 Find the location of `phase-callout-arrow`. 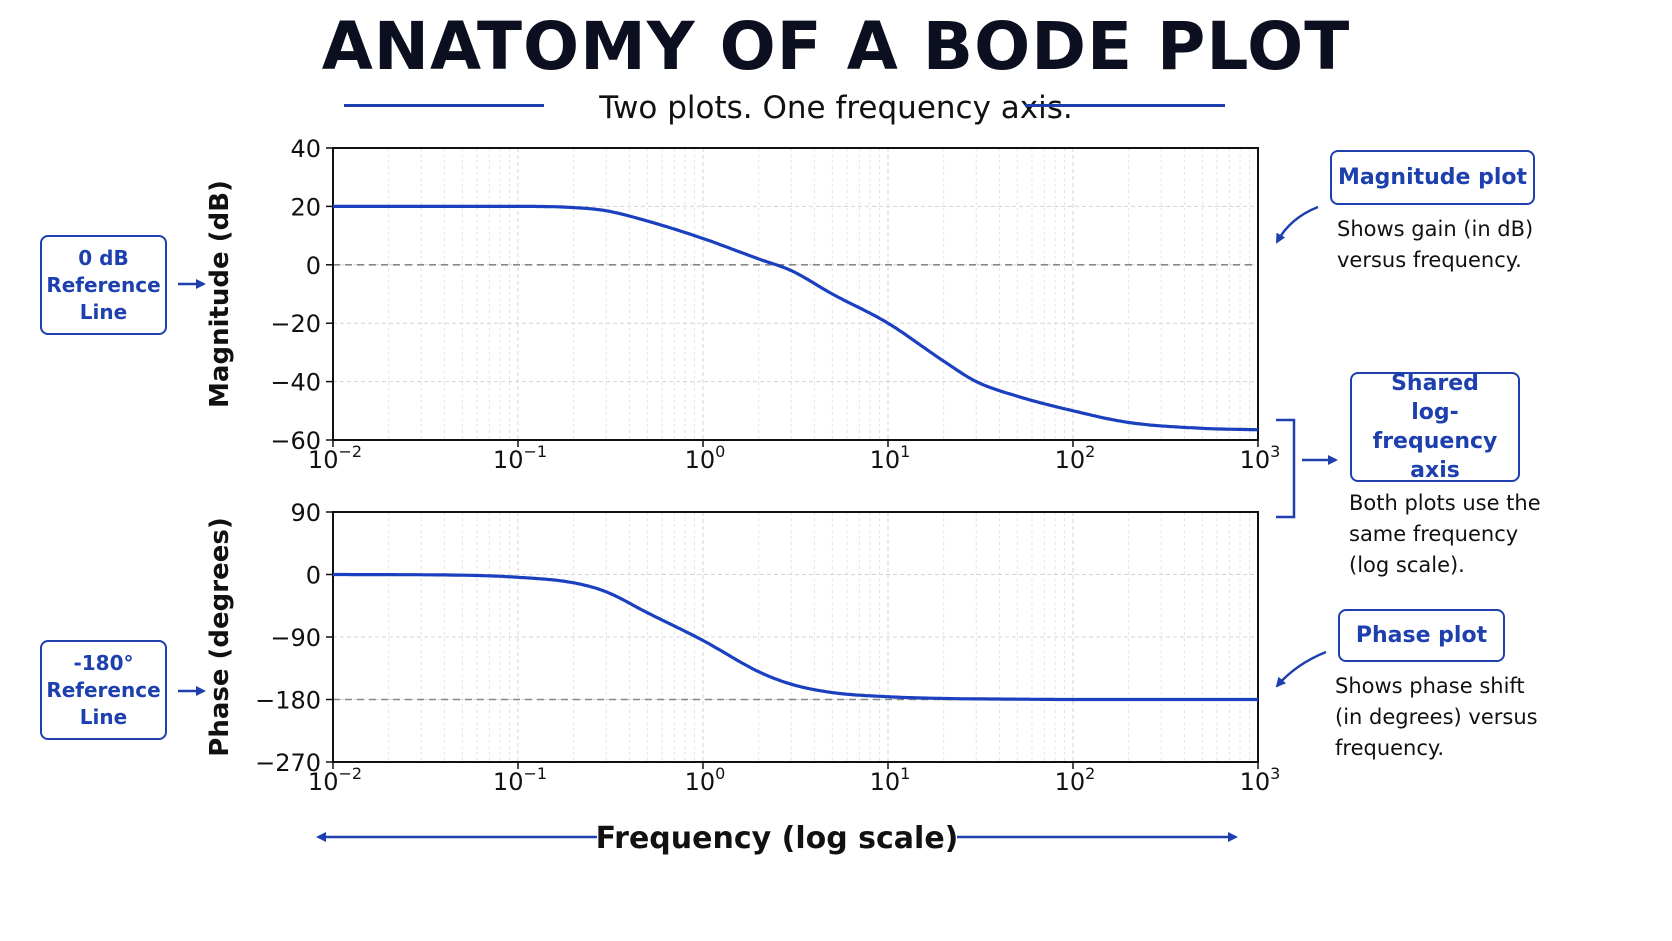

phase-callout-arrow is located at coordinates (1301, 669).